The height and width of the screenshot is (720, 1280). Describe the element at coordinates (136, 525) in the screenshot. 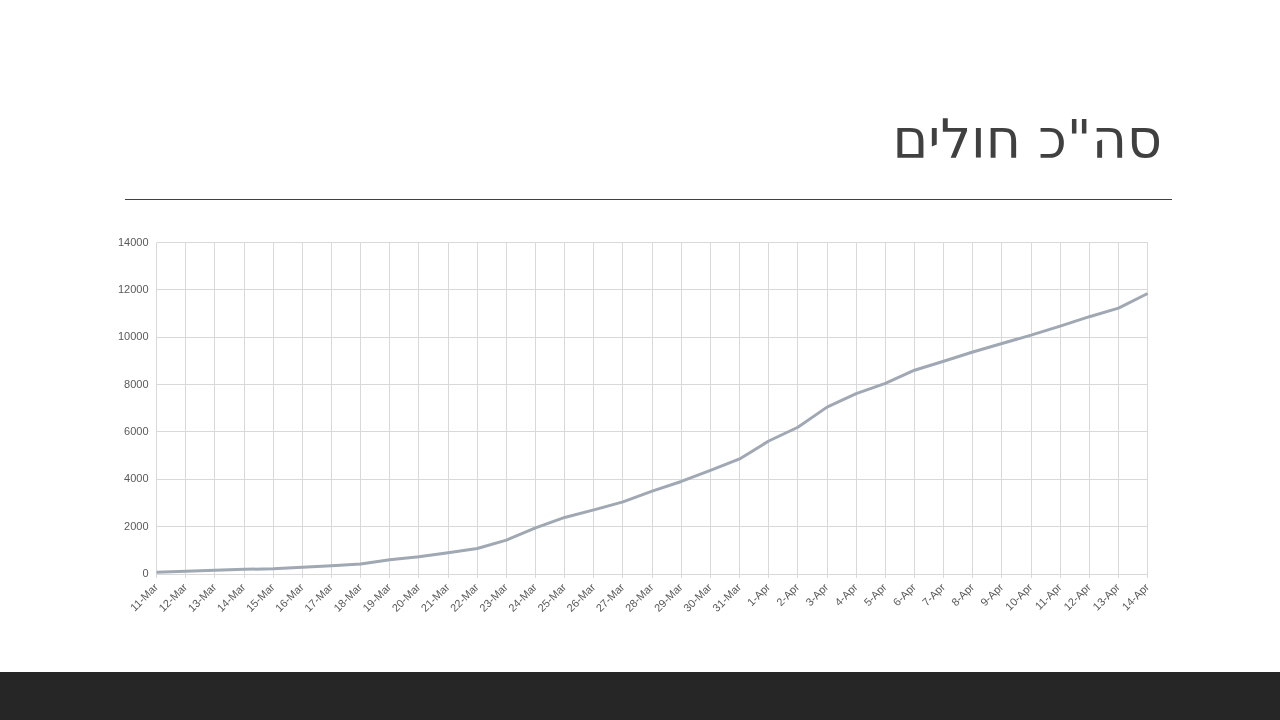

I see `y-tick-label: 2000` at that location.